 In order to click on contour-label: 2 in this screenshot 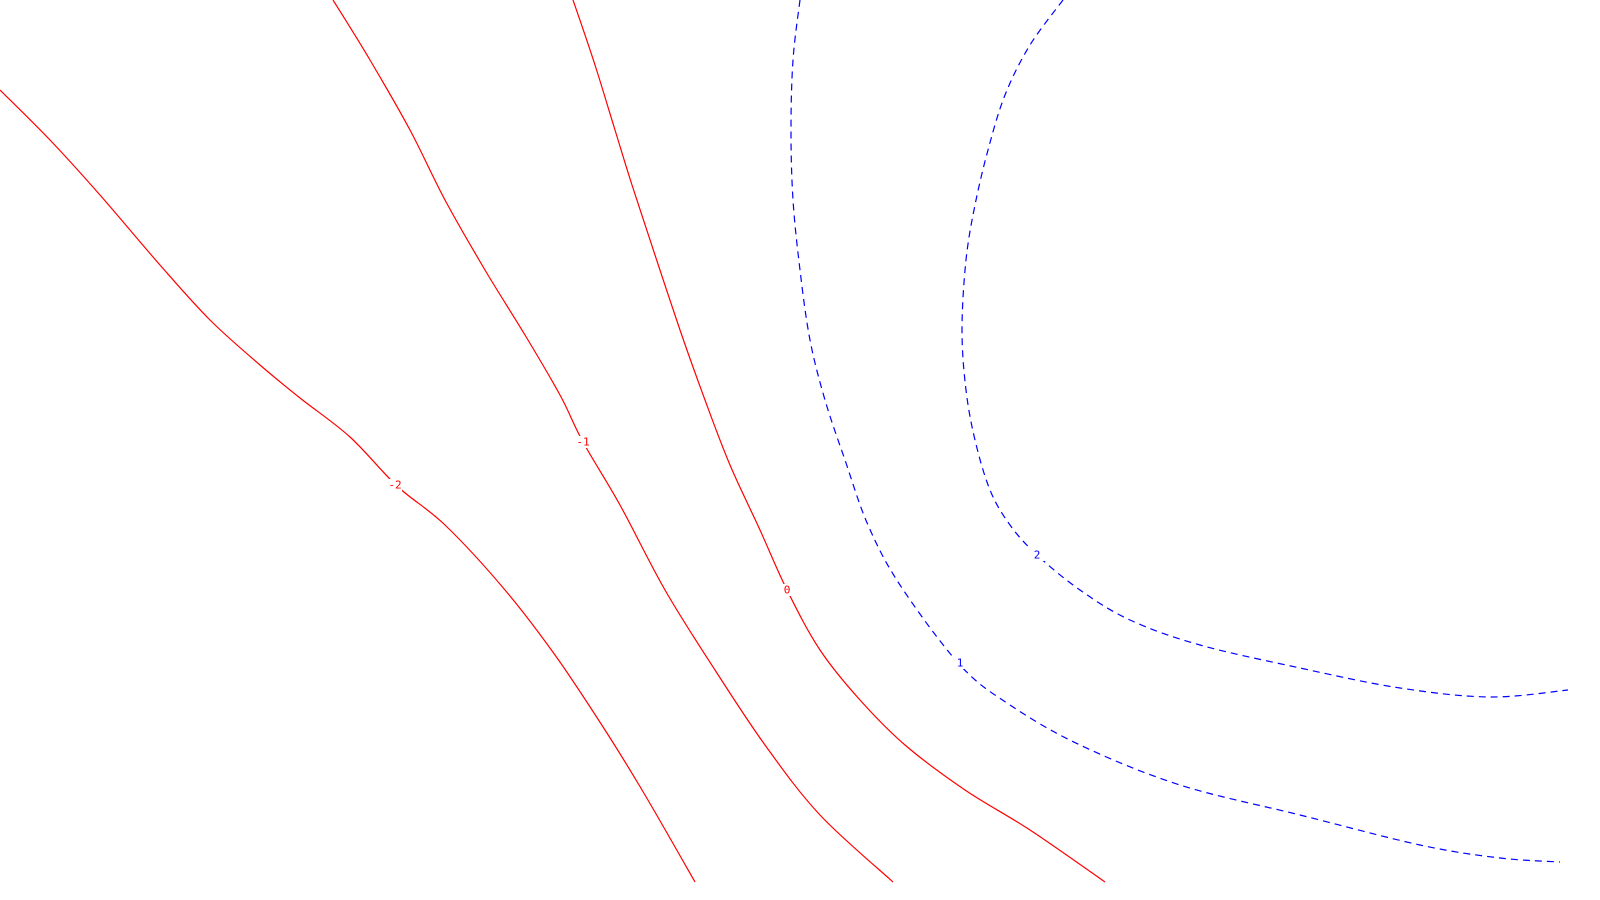, I will do `click(1037, 555)`.